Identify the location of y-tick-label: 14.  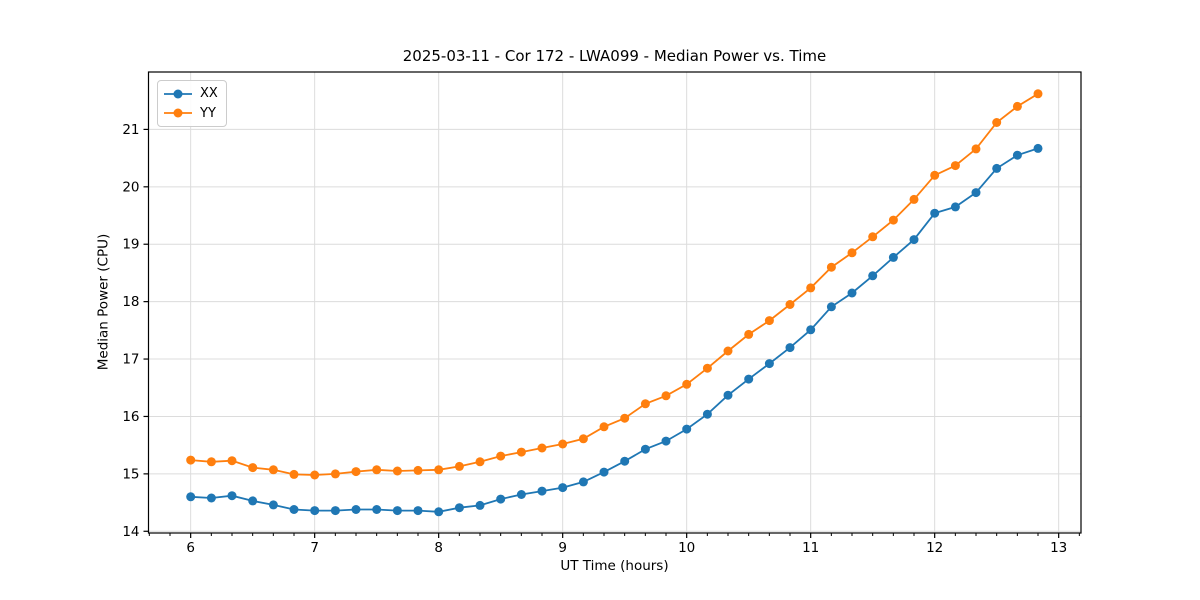
(130, 532).